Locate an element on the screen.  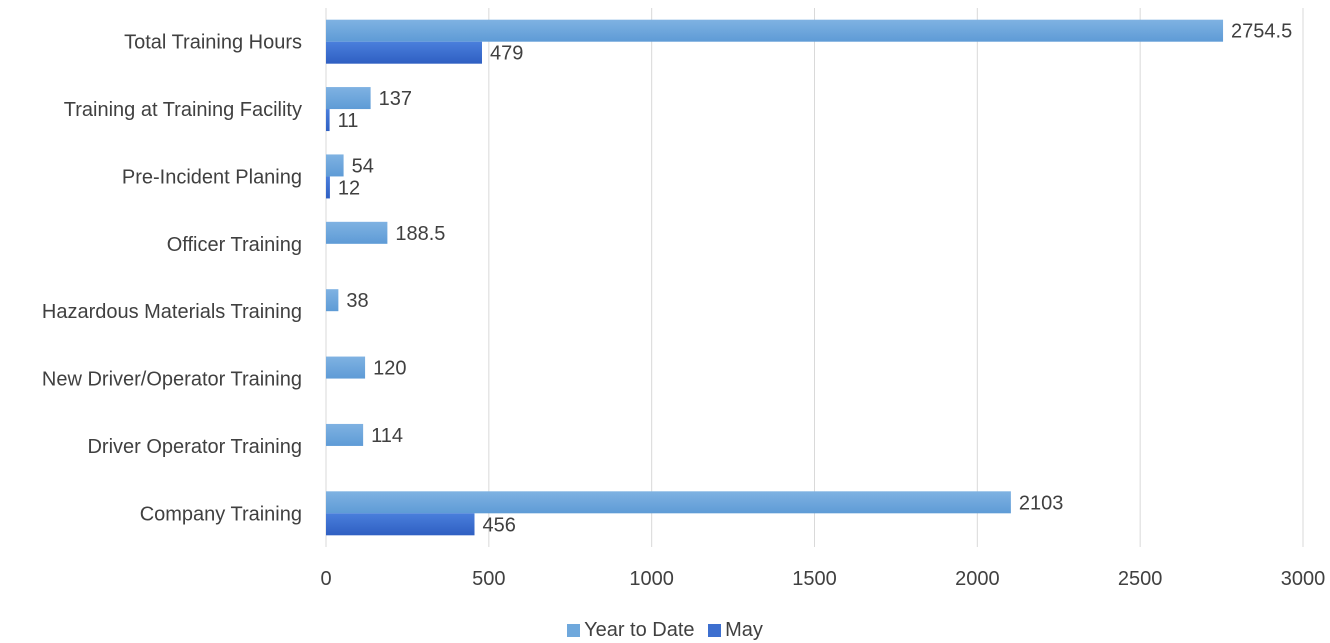
legend-swatch-year-to-date is located at coordinates (574, 630).